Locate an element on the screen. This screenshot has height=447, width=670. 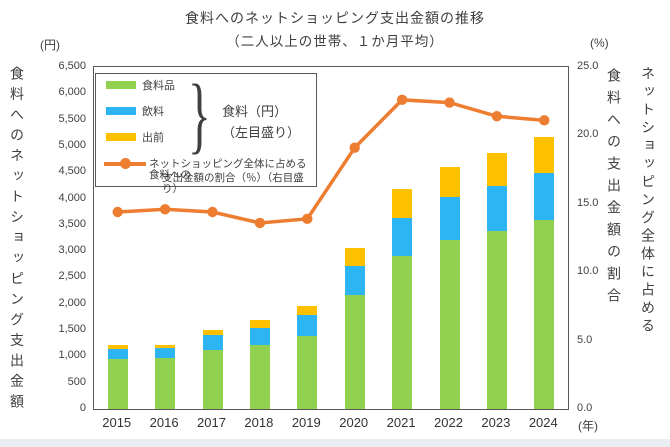
legend-label-delivery: 出前 is located at coordinates (153, 138).